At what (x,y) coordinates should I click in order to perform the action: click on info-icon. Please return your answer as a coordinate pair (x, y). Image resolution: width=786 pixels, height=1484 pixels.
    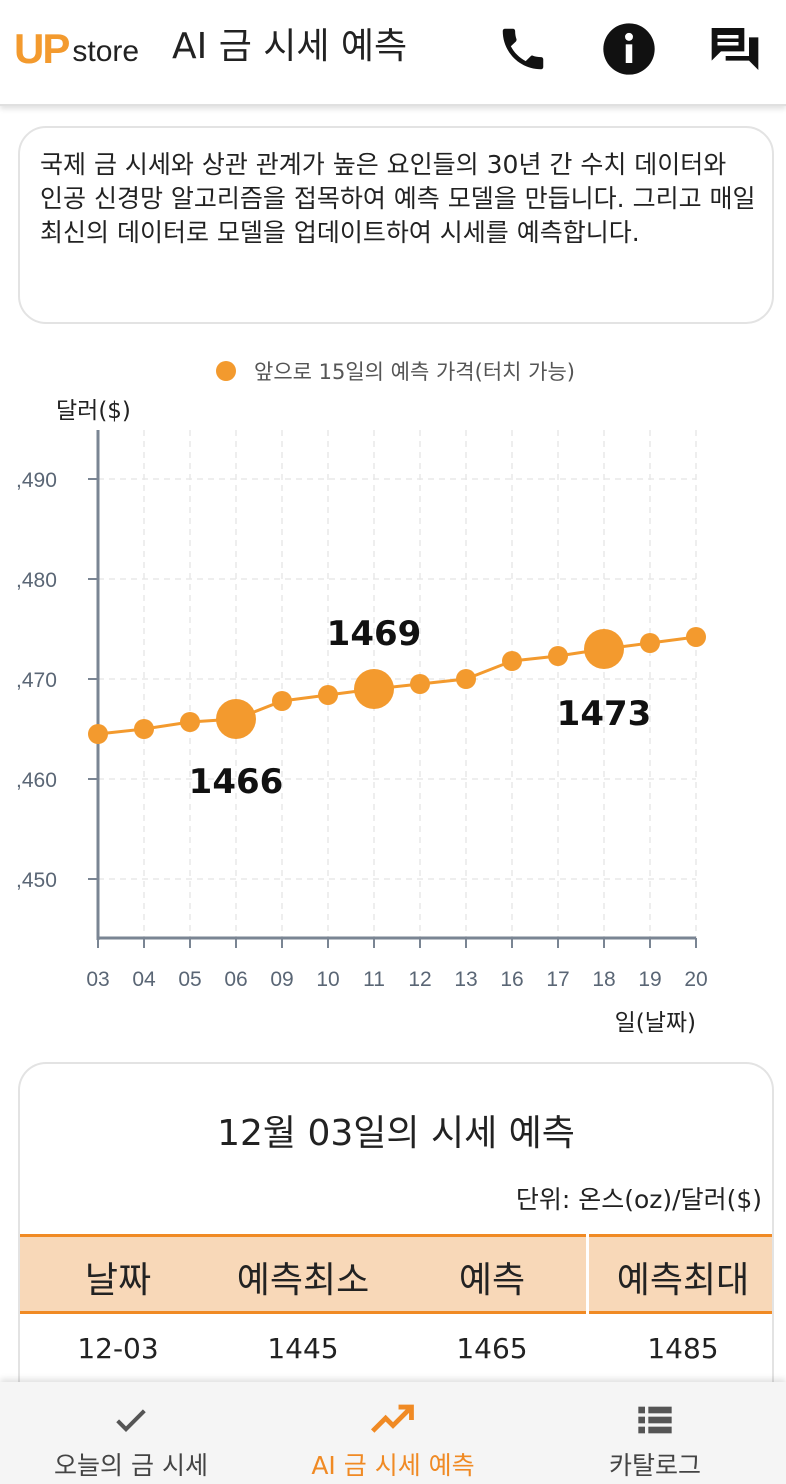
    Looking at the image, I should click on (629, 49).